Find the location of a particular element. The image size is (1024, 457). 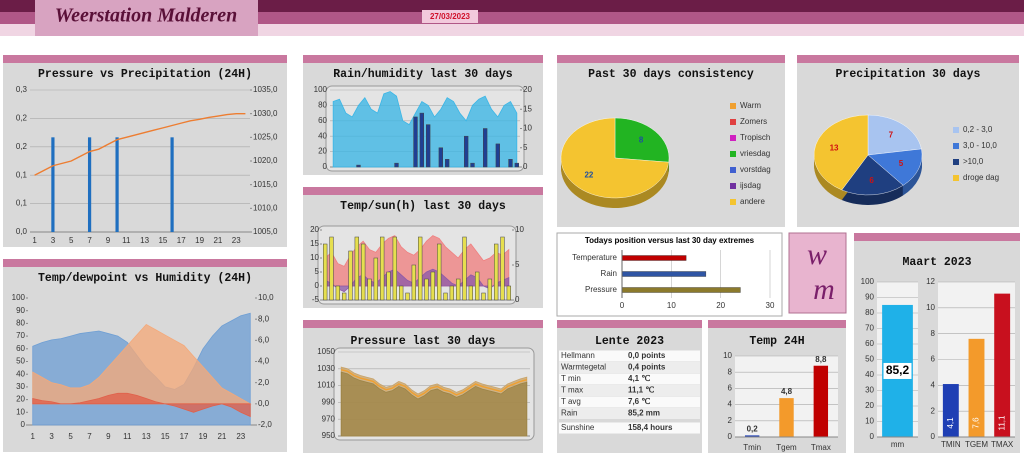

y-tick-label: 950 is located at coordinates (329, 435).